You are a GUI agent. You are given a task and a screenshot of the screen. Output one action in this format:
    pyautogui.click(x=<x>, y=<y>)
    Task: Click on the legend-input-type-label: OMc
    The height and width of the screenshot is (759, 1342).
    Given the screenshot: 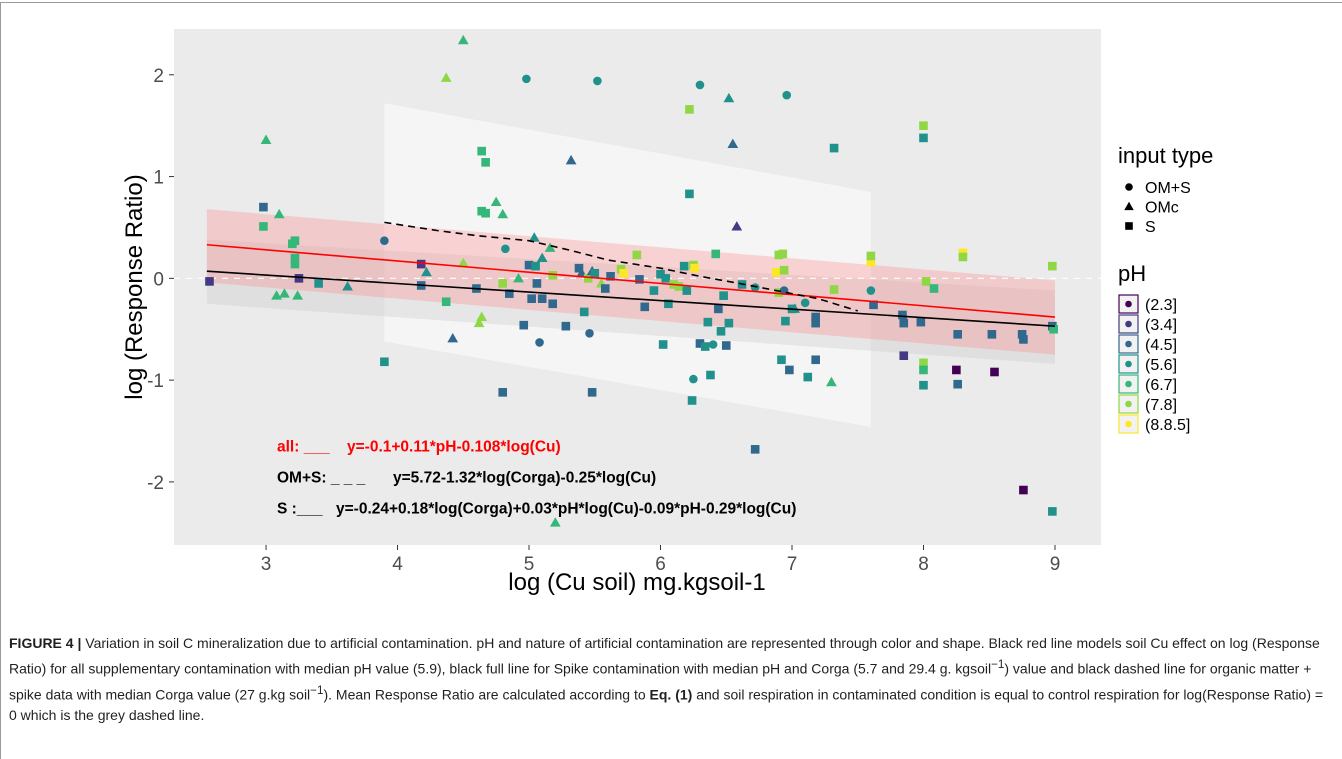 What is the action you would take?
    pyautogui.click(x=1162, y=208)
    